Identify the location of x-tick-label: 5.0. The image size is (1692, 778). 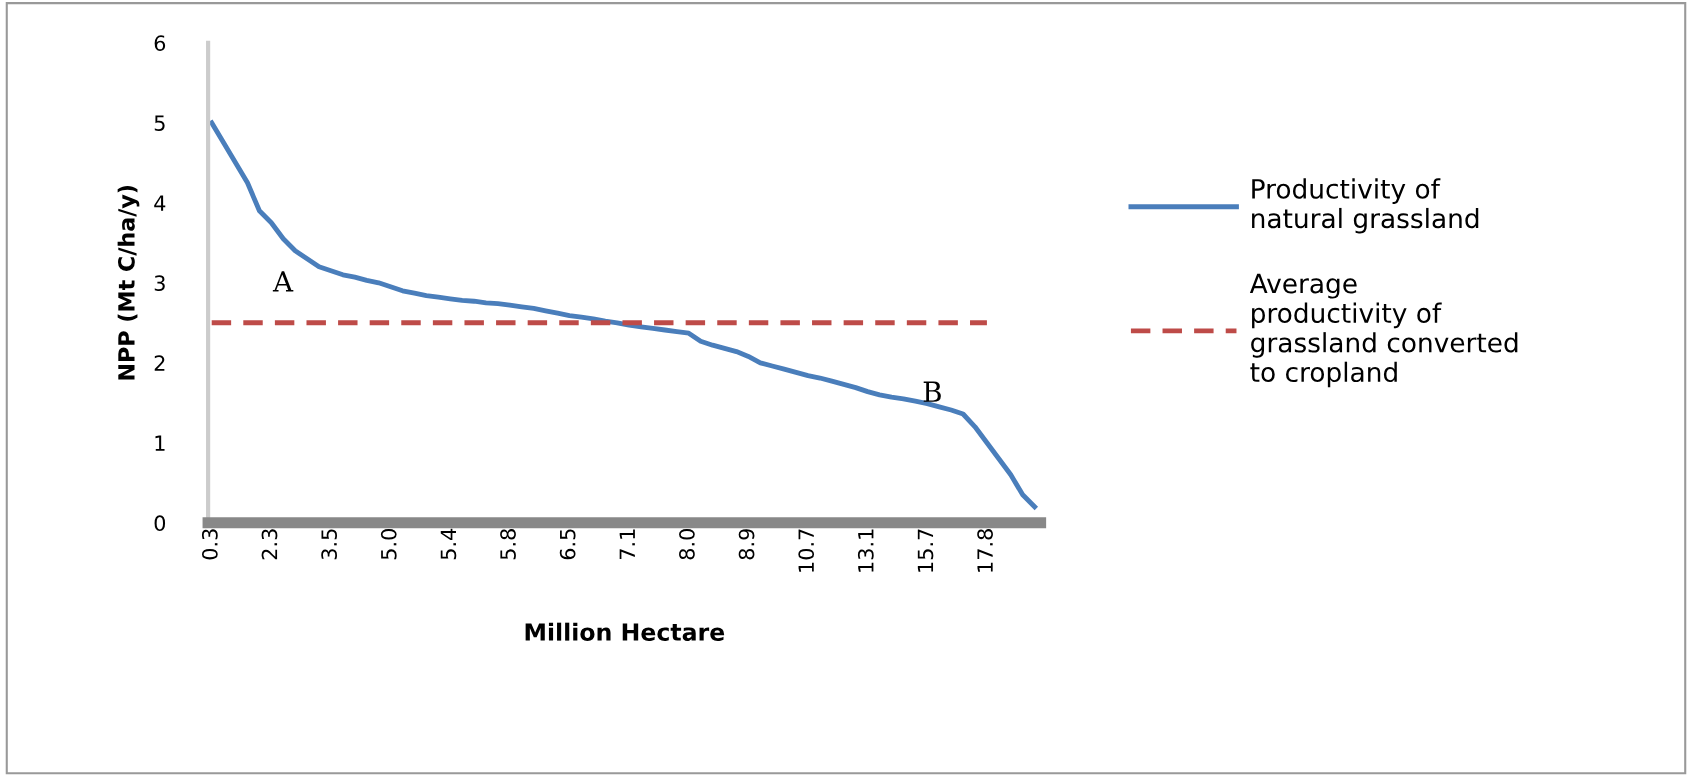
(388, 544).